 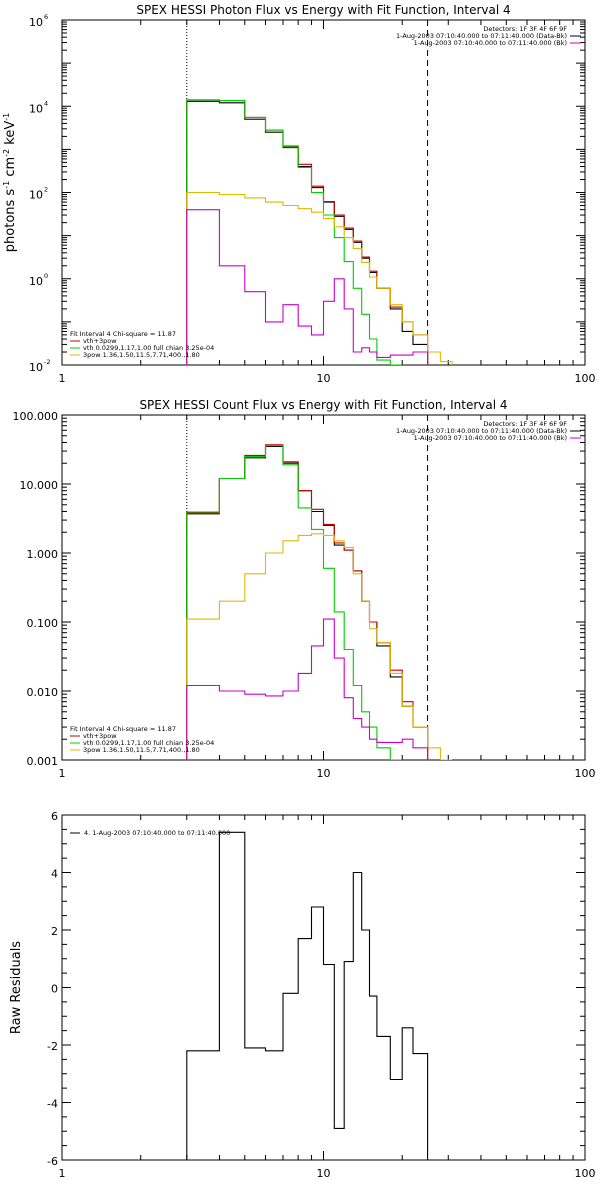 I want to click on y-tick-label: -2, so click(x=52, y=1046).